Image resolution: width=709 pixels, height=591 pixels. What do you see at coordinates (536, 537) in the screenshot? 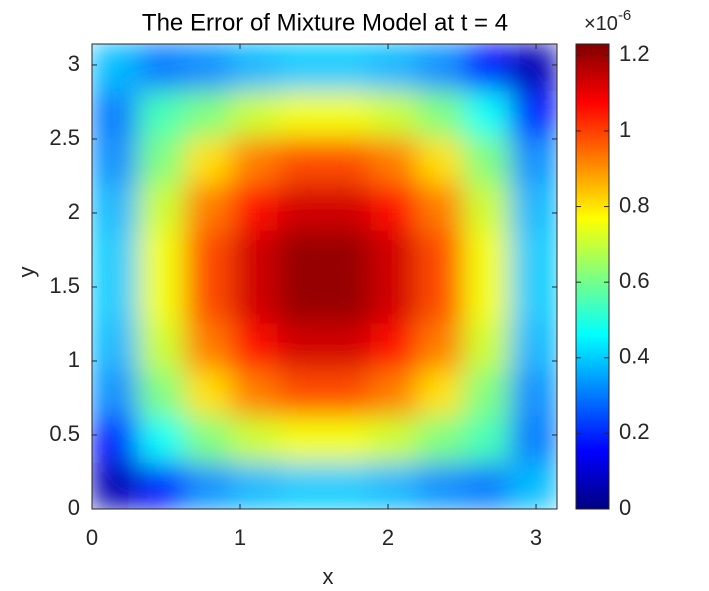
I see `x-tick-label: 3` at bounding box center [536, 537].